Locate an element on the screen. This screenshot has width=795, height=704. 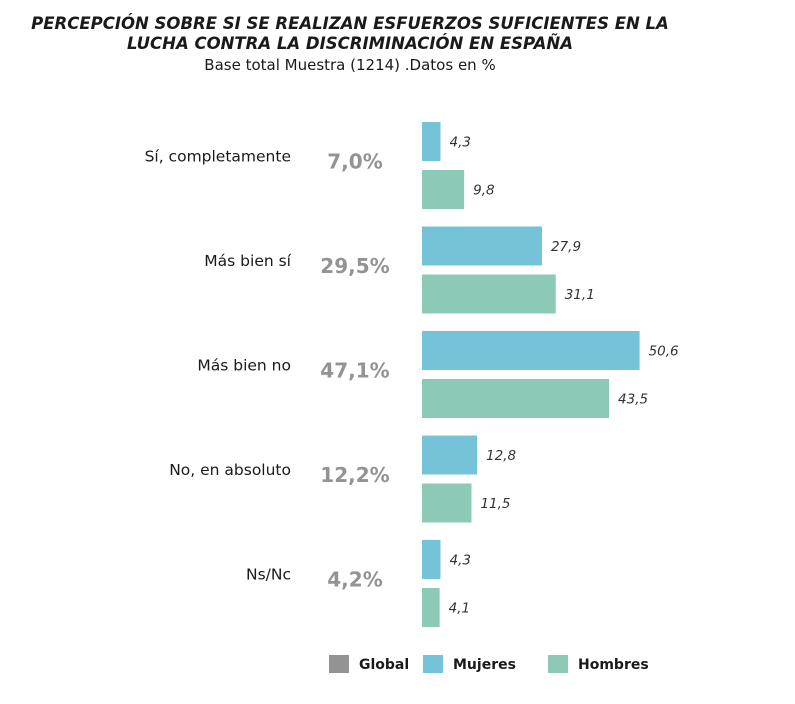
data-label-hombres: 43,5 is located at coordinates (633, 400).